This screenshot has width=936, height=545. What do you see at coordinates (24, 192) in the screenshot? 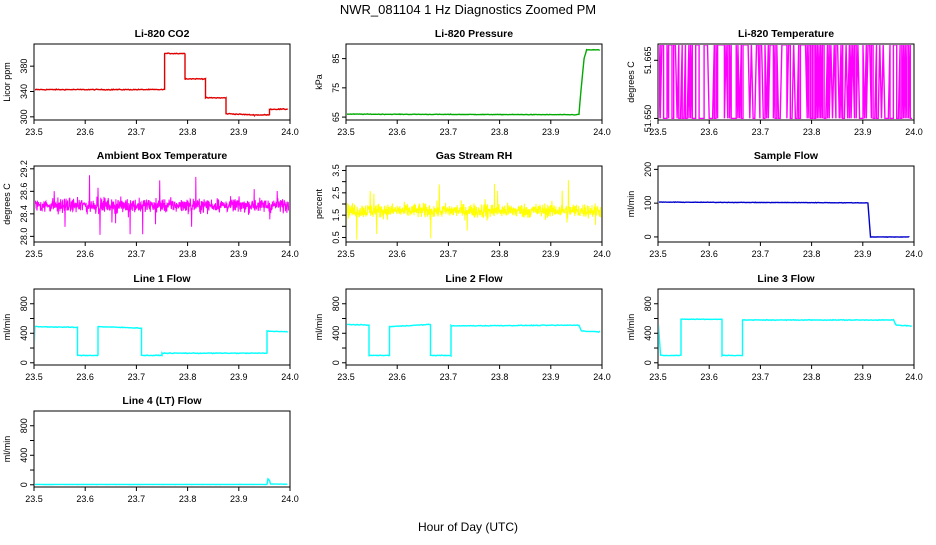
I see `y-tick-label: 28.6` at bounding box center [24, 192].